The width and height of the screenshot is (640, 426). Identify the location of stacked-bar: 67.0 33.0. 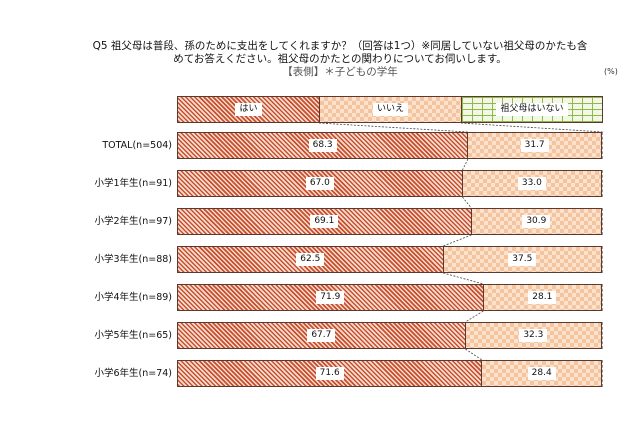
(390, 183).